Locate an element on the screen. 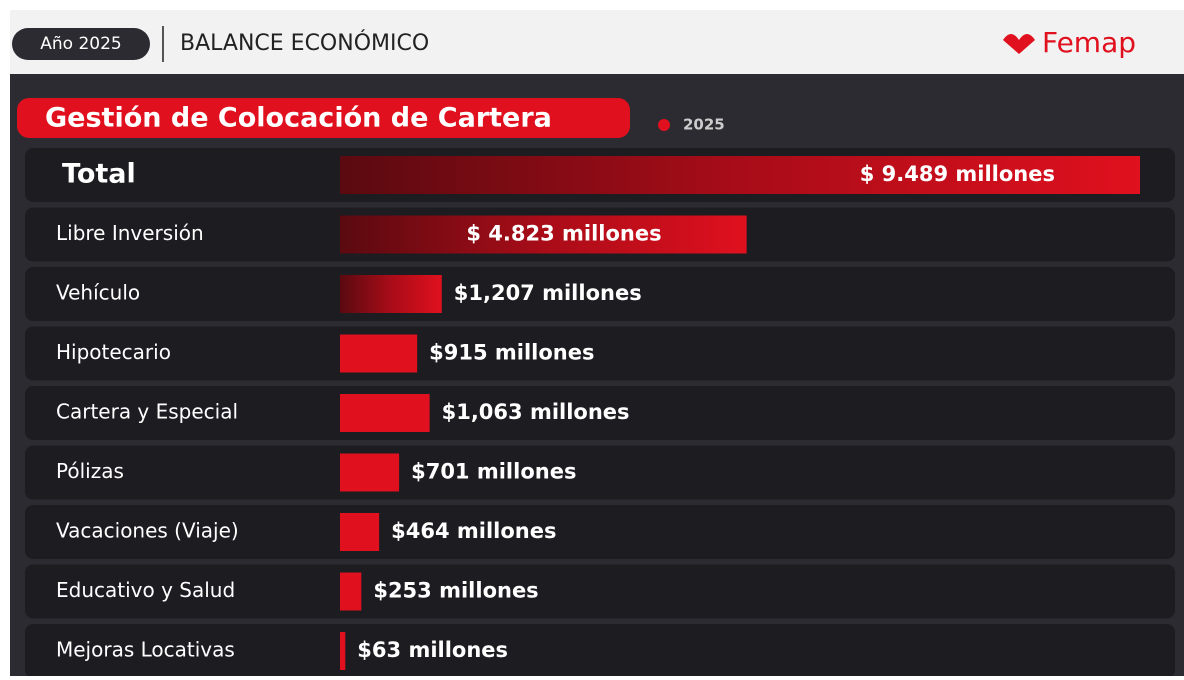 This screenshot has width=1184, height=680. value-label: $915 millones is located at coordinates (511, 353).